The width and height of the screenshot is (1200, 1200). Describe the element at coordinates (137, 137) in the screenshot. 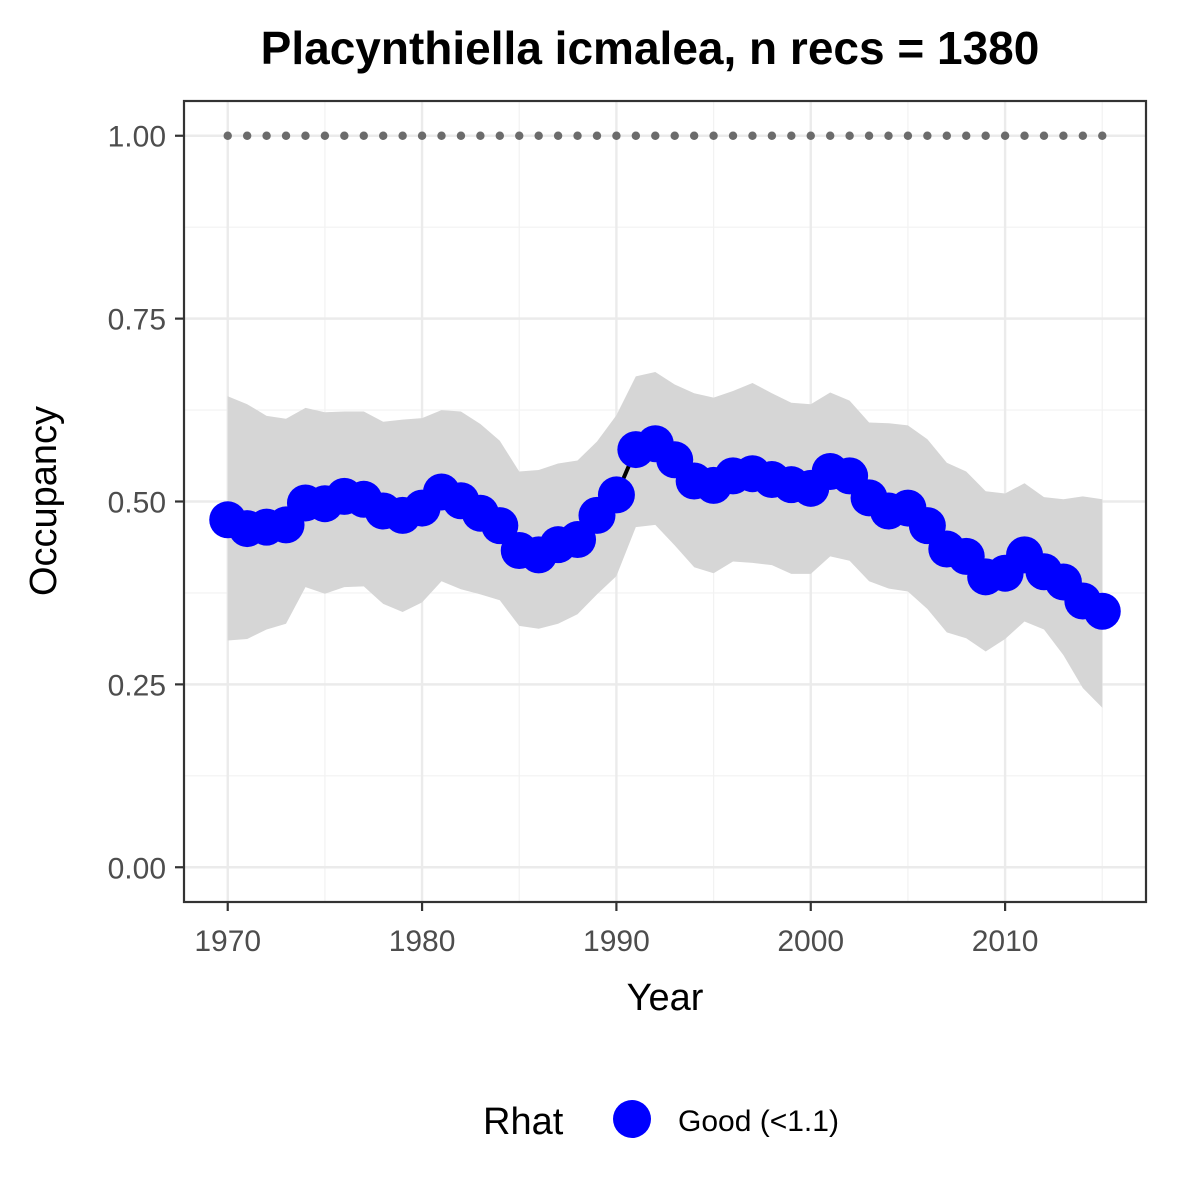

I see `y-tick-label-1.00: 1.00` at that location.